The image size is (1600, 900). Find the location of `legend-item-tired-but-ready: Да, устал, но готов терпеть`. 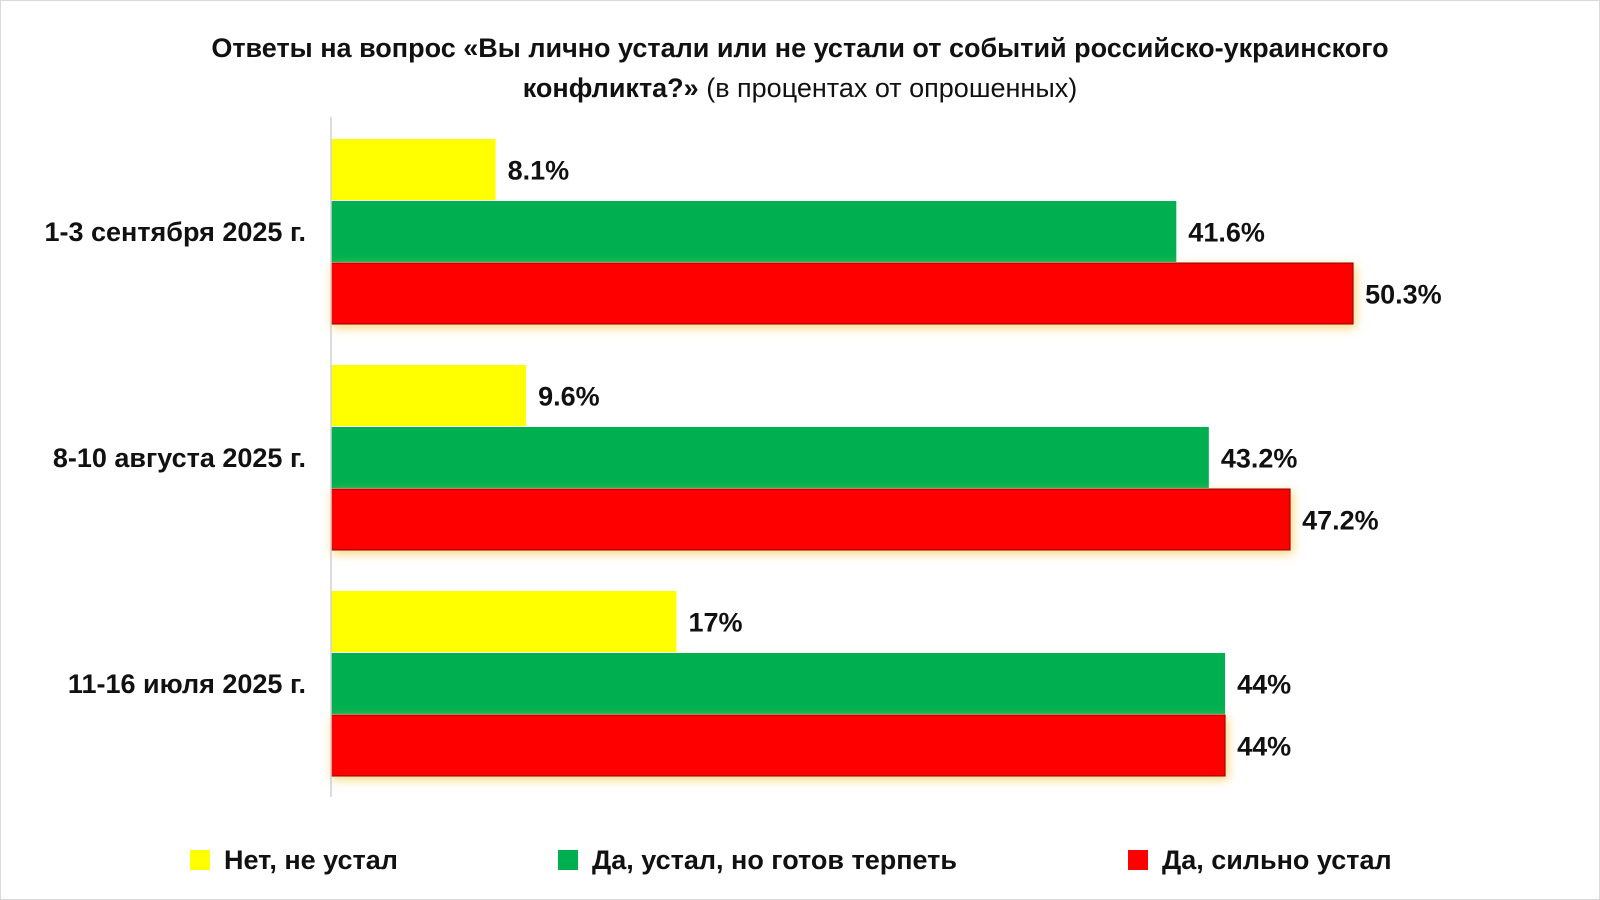

legend-item-tired-but-ready: Да, устал, но готов терпеть is located at coordinates (757, 860).